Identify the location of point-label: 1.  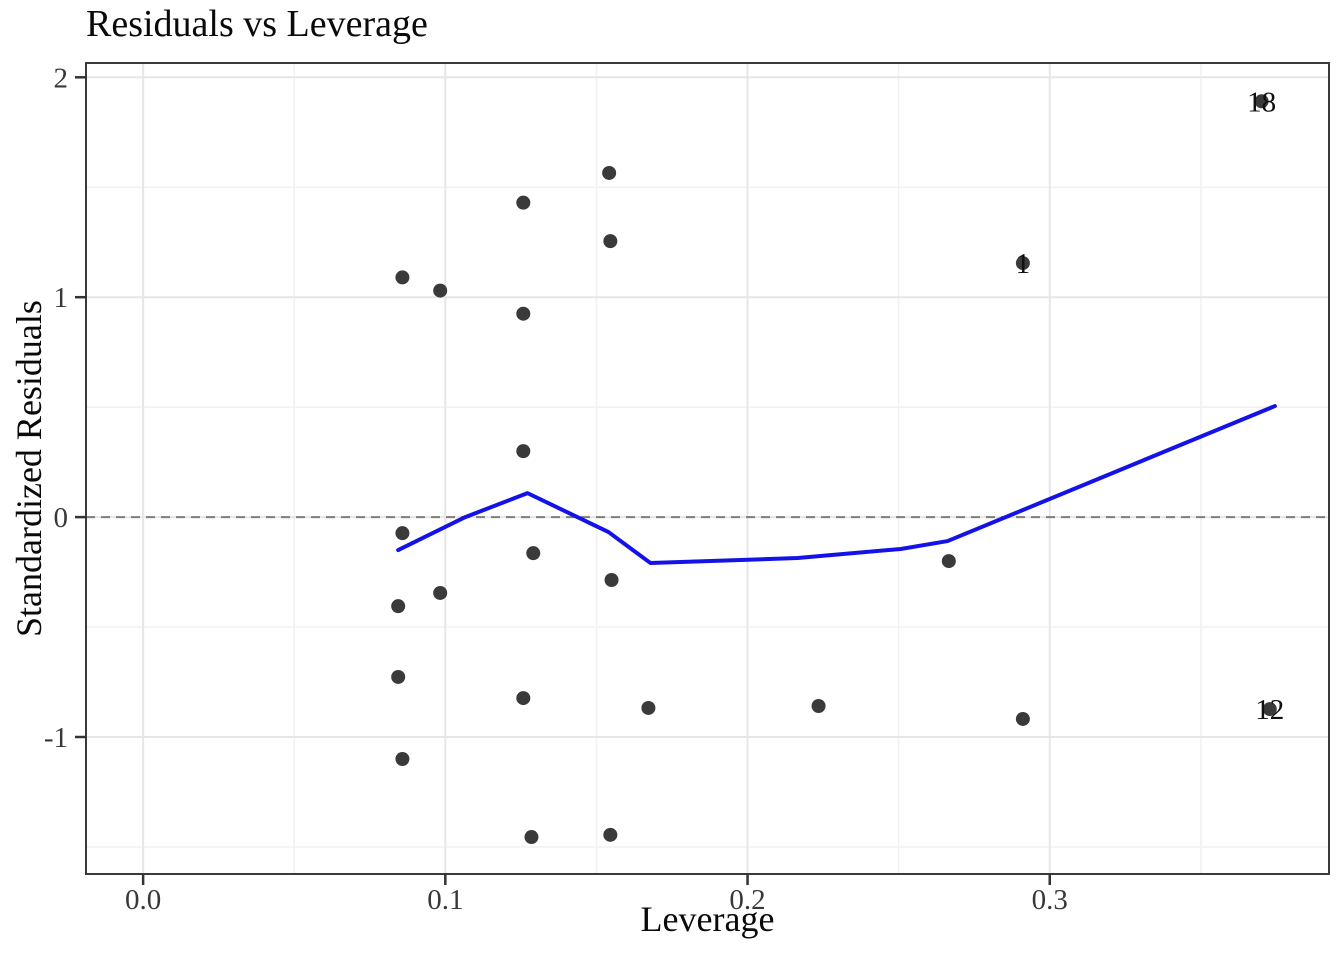
(1023, 264).